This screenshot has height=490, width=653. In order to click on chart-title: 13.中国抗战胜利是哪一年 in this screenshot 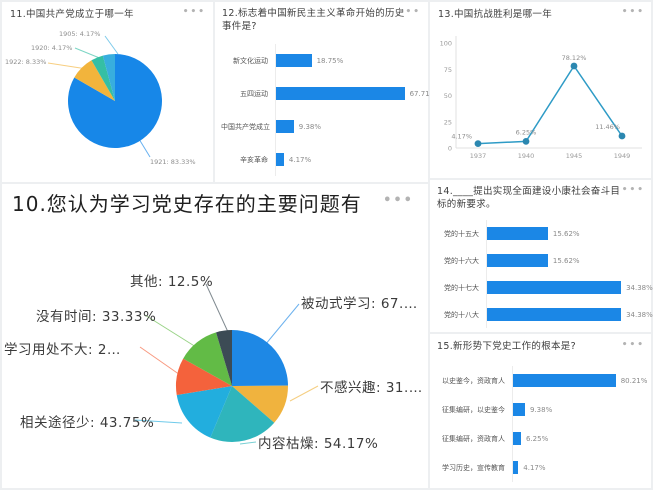, I will do `click(495, 14)`.